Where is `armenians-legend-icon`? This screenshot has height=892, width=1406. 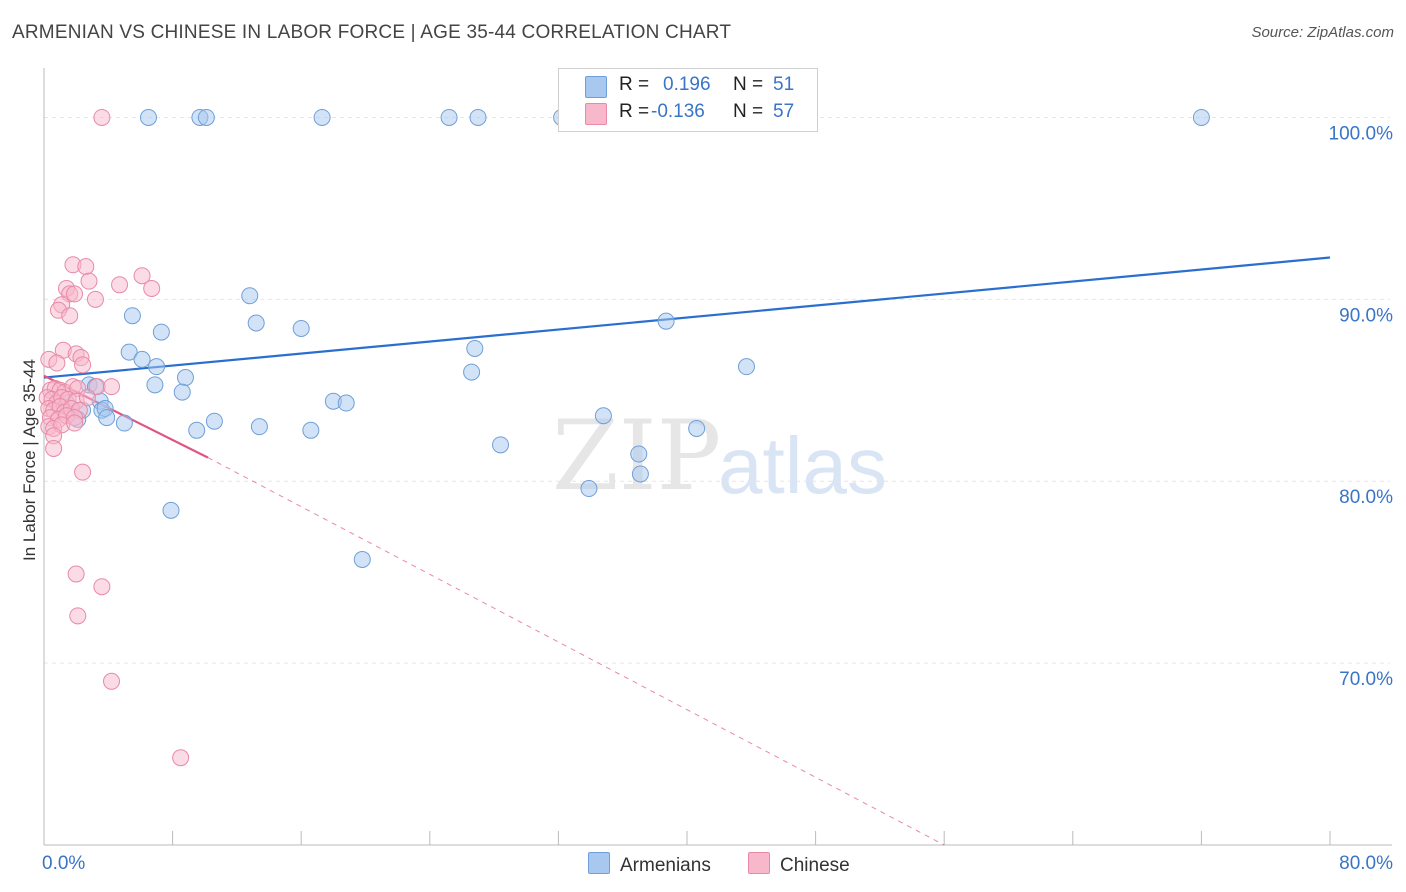 armenians-legend-icon is located at coordinates (599, 863).